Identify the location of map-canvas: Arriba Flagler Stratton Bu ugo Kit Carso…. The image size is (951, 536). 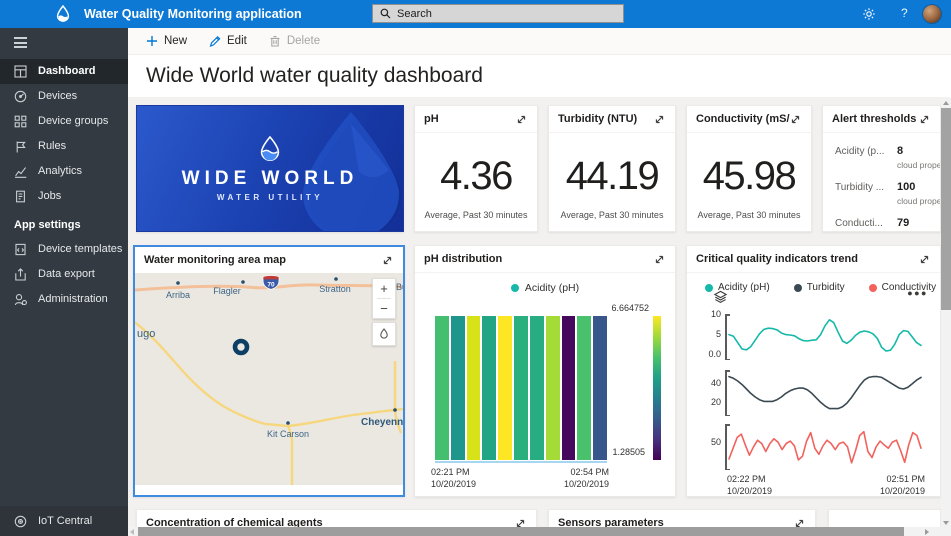
(269, 379).